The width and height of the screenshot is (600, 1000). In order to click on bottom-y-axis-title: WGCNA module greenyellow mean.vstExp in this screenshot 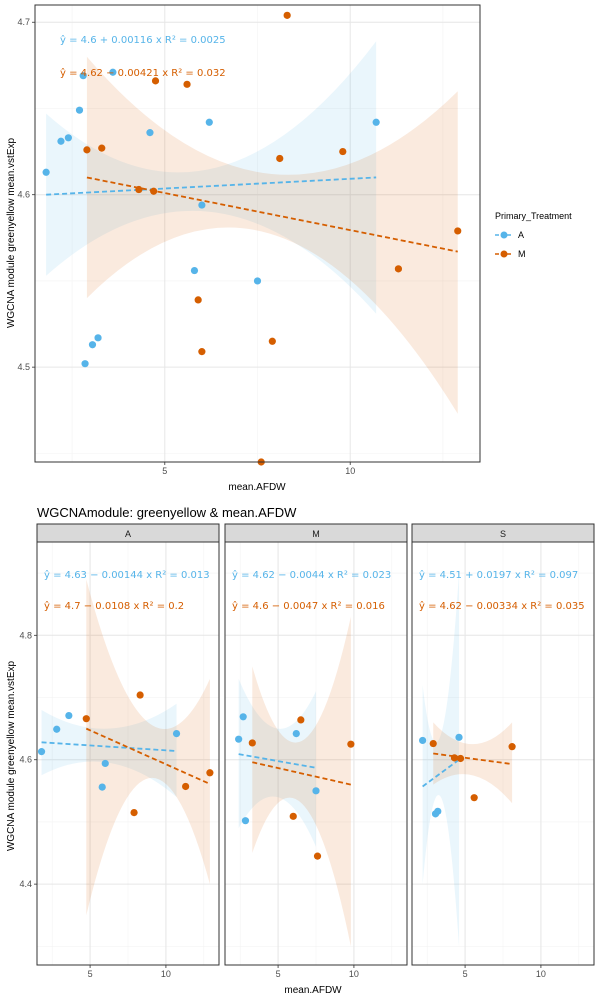, I will do `click(11, 756)`.